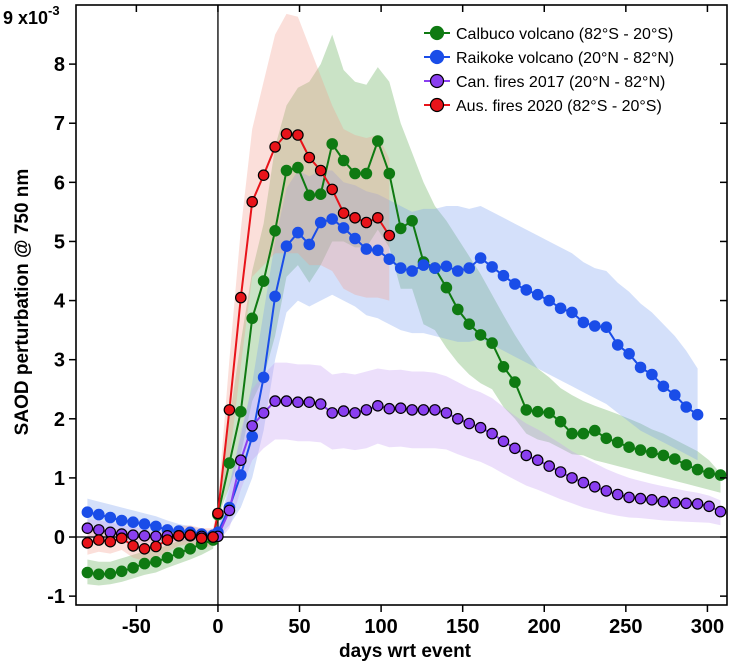 The image size is (735, 665). I want to click on y-multiplier-exponent: -3, so click(54, 10).